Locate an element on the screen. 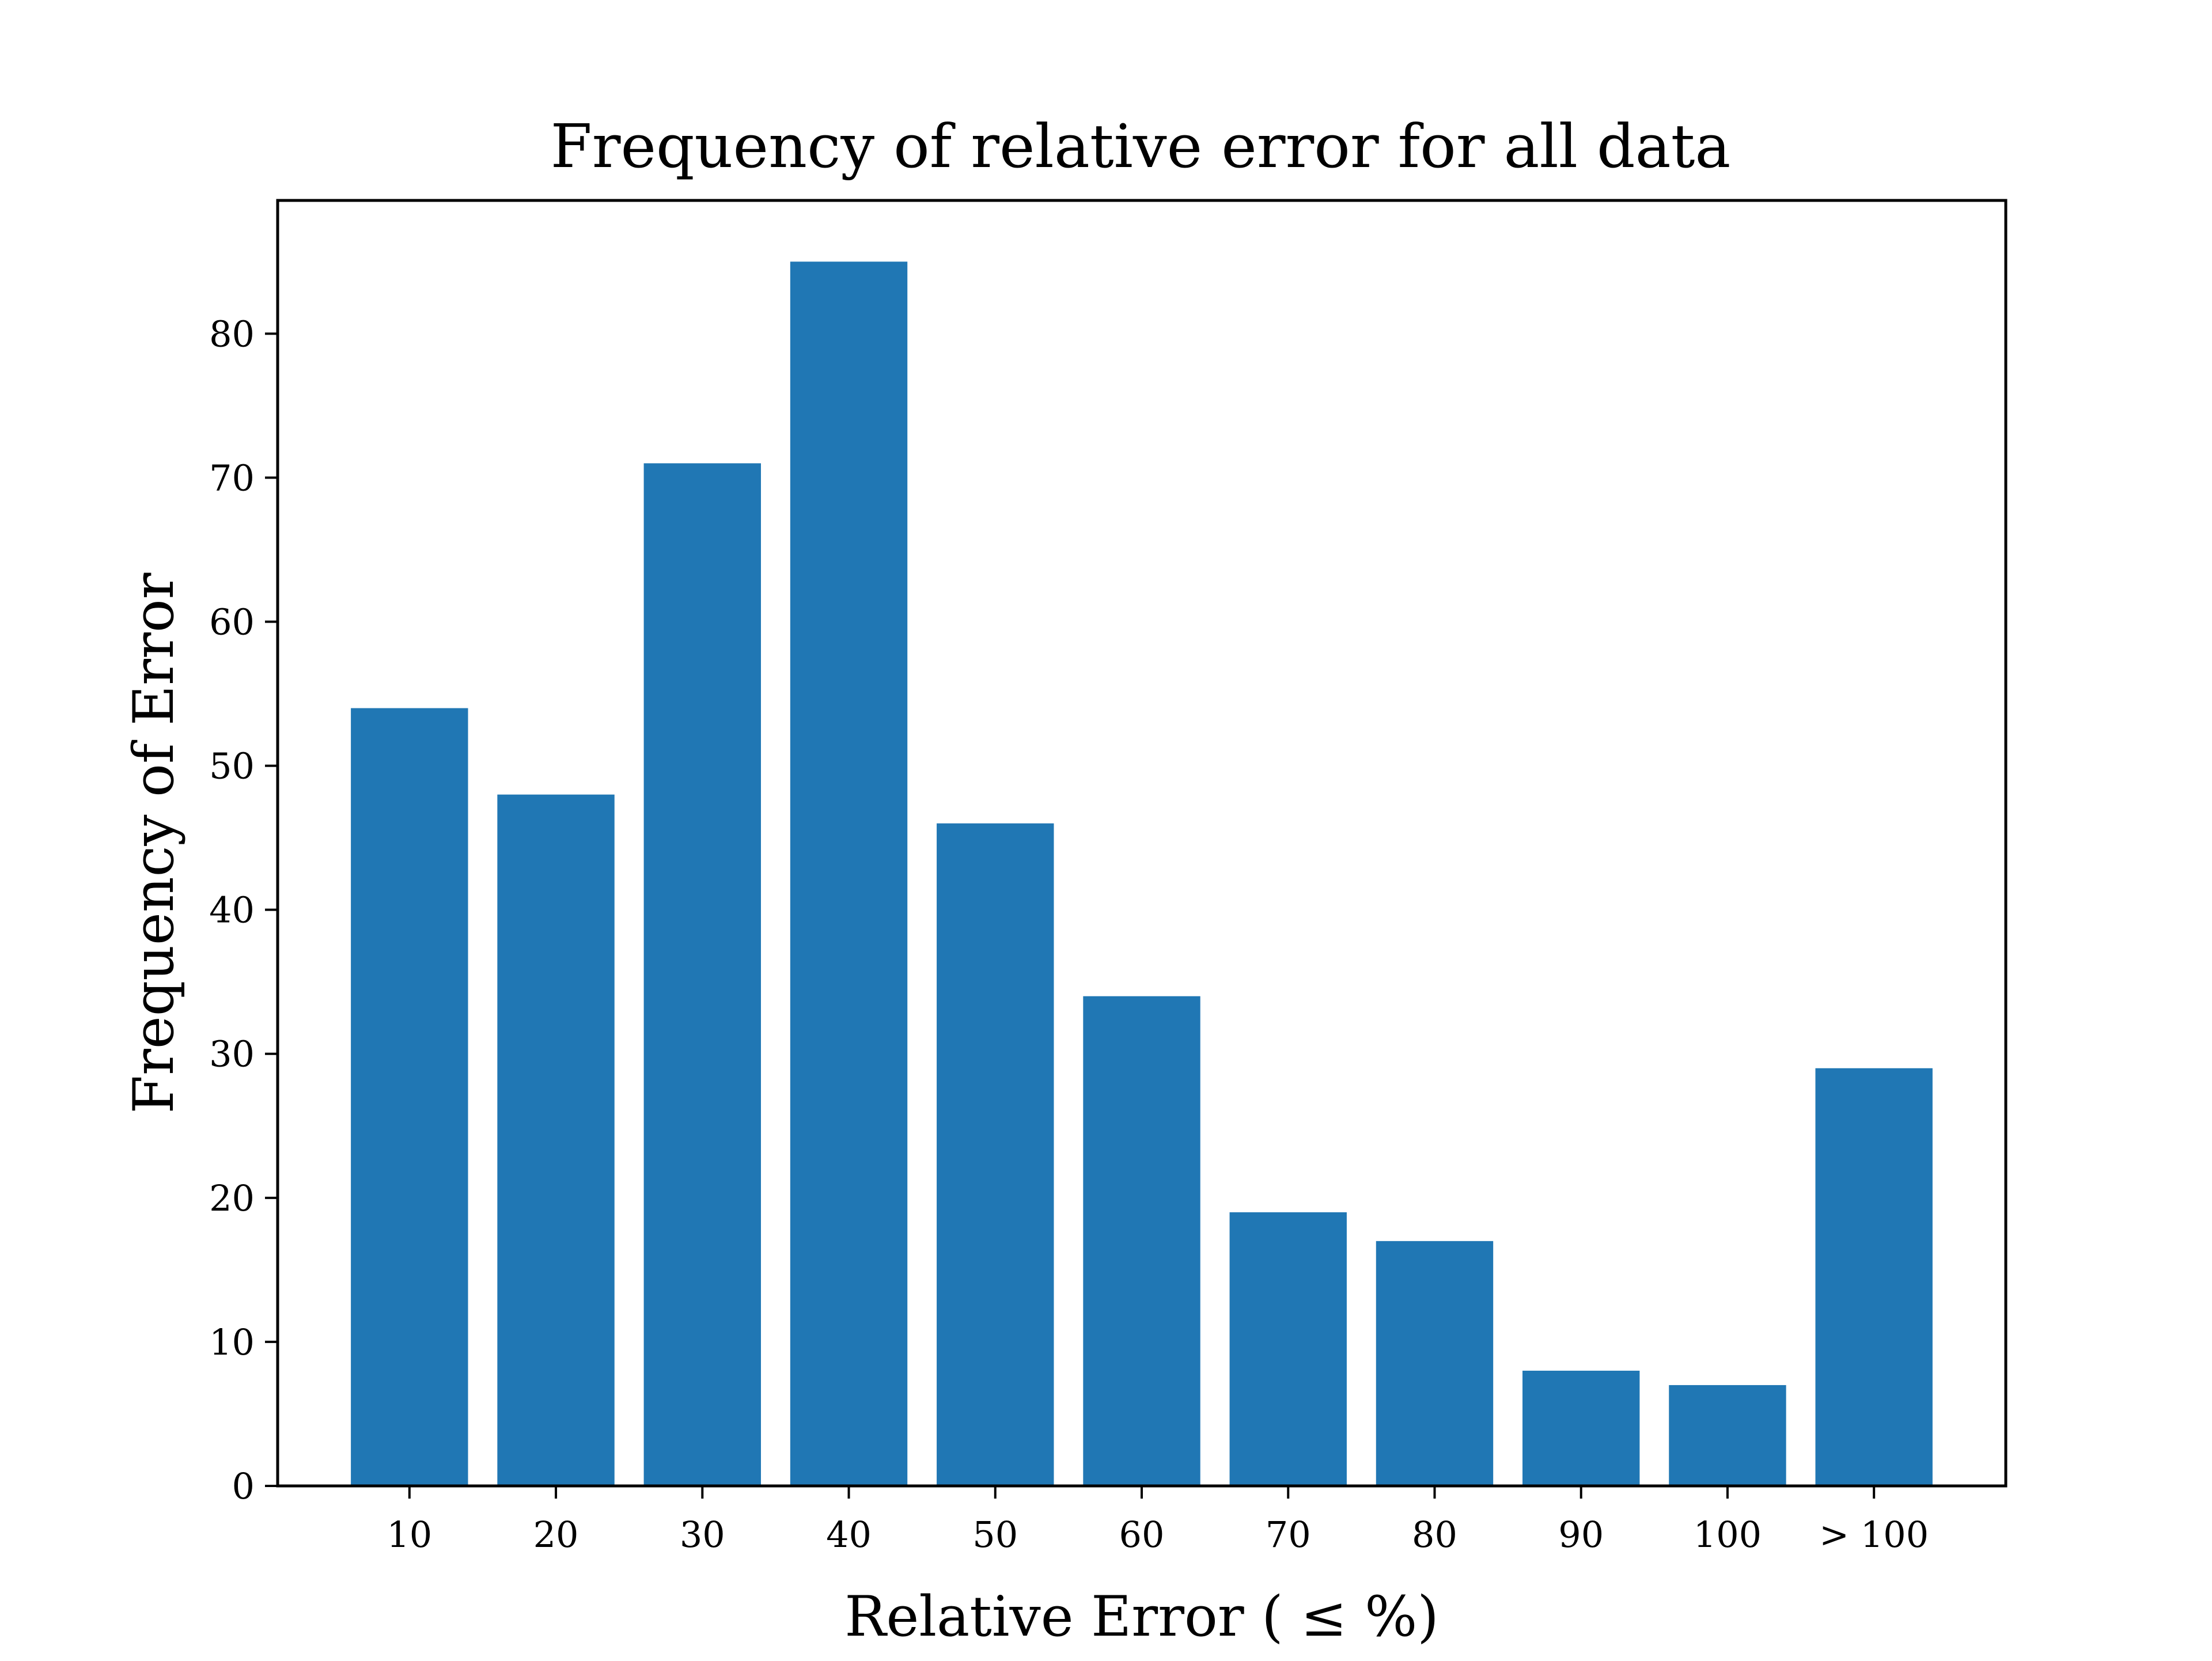  y-tick-label: 40 is located at coordinates (232, 910).